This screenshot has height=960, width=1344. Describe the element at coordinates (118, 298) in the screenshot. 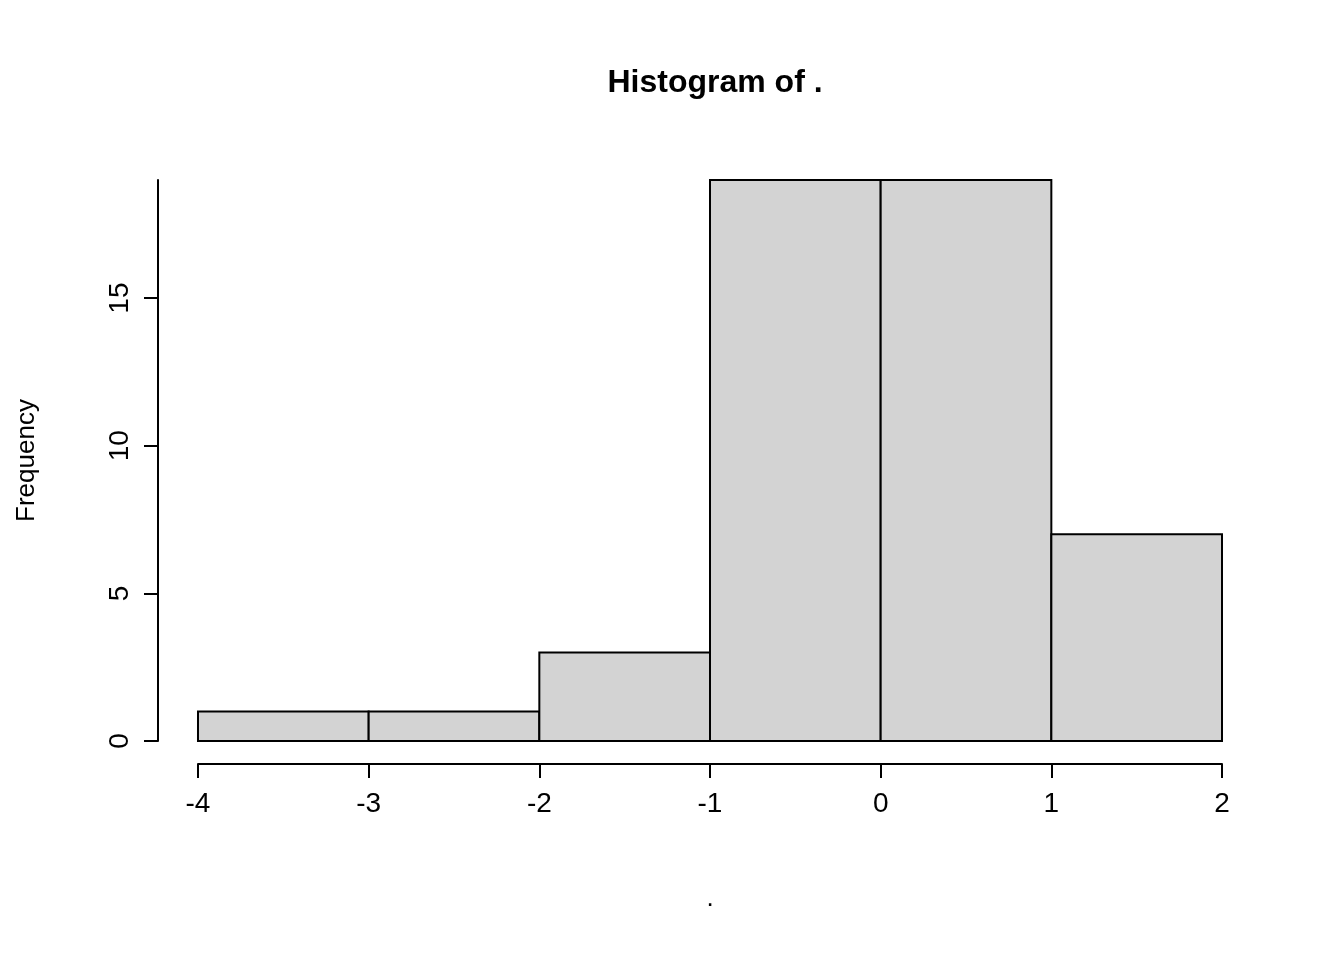

I see `y-tick-label: 15` at that location.